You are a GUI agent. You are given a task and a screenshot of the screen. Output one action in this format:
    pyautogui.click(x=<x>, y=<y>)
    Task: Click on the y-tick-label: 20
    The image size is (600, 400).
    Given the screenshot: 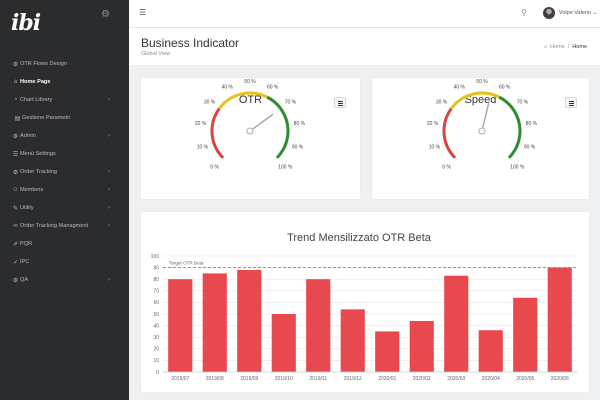 What is the action you would take?
    pyautogui.click(x=156, y=350)
    